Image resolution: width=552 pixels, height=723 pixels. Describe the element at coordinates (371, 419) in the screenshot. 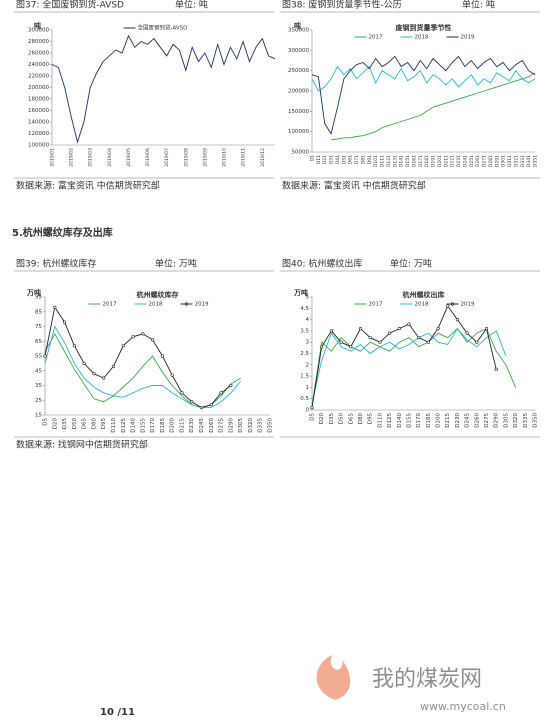

I see `x-tick-label: D95` at that location.